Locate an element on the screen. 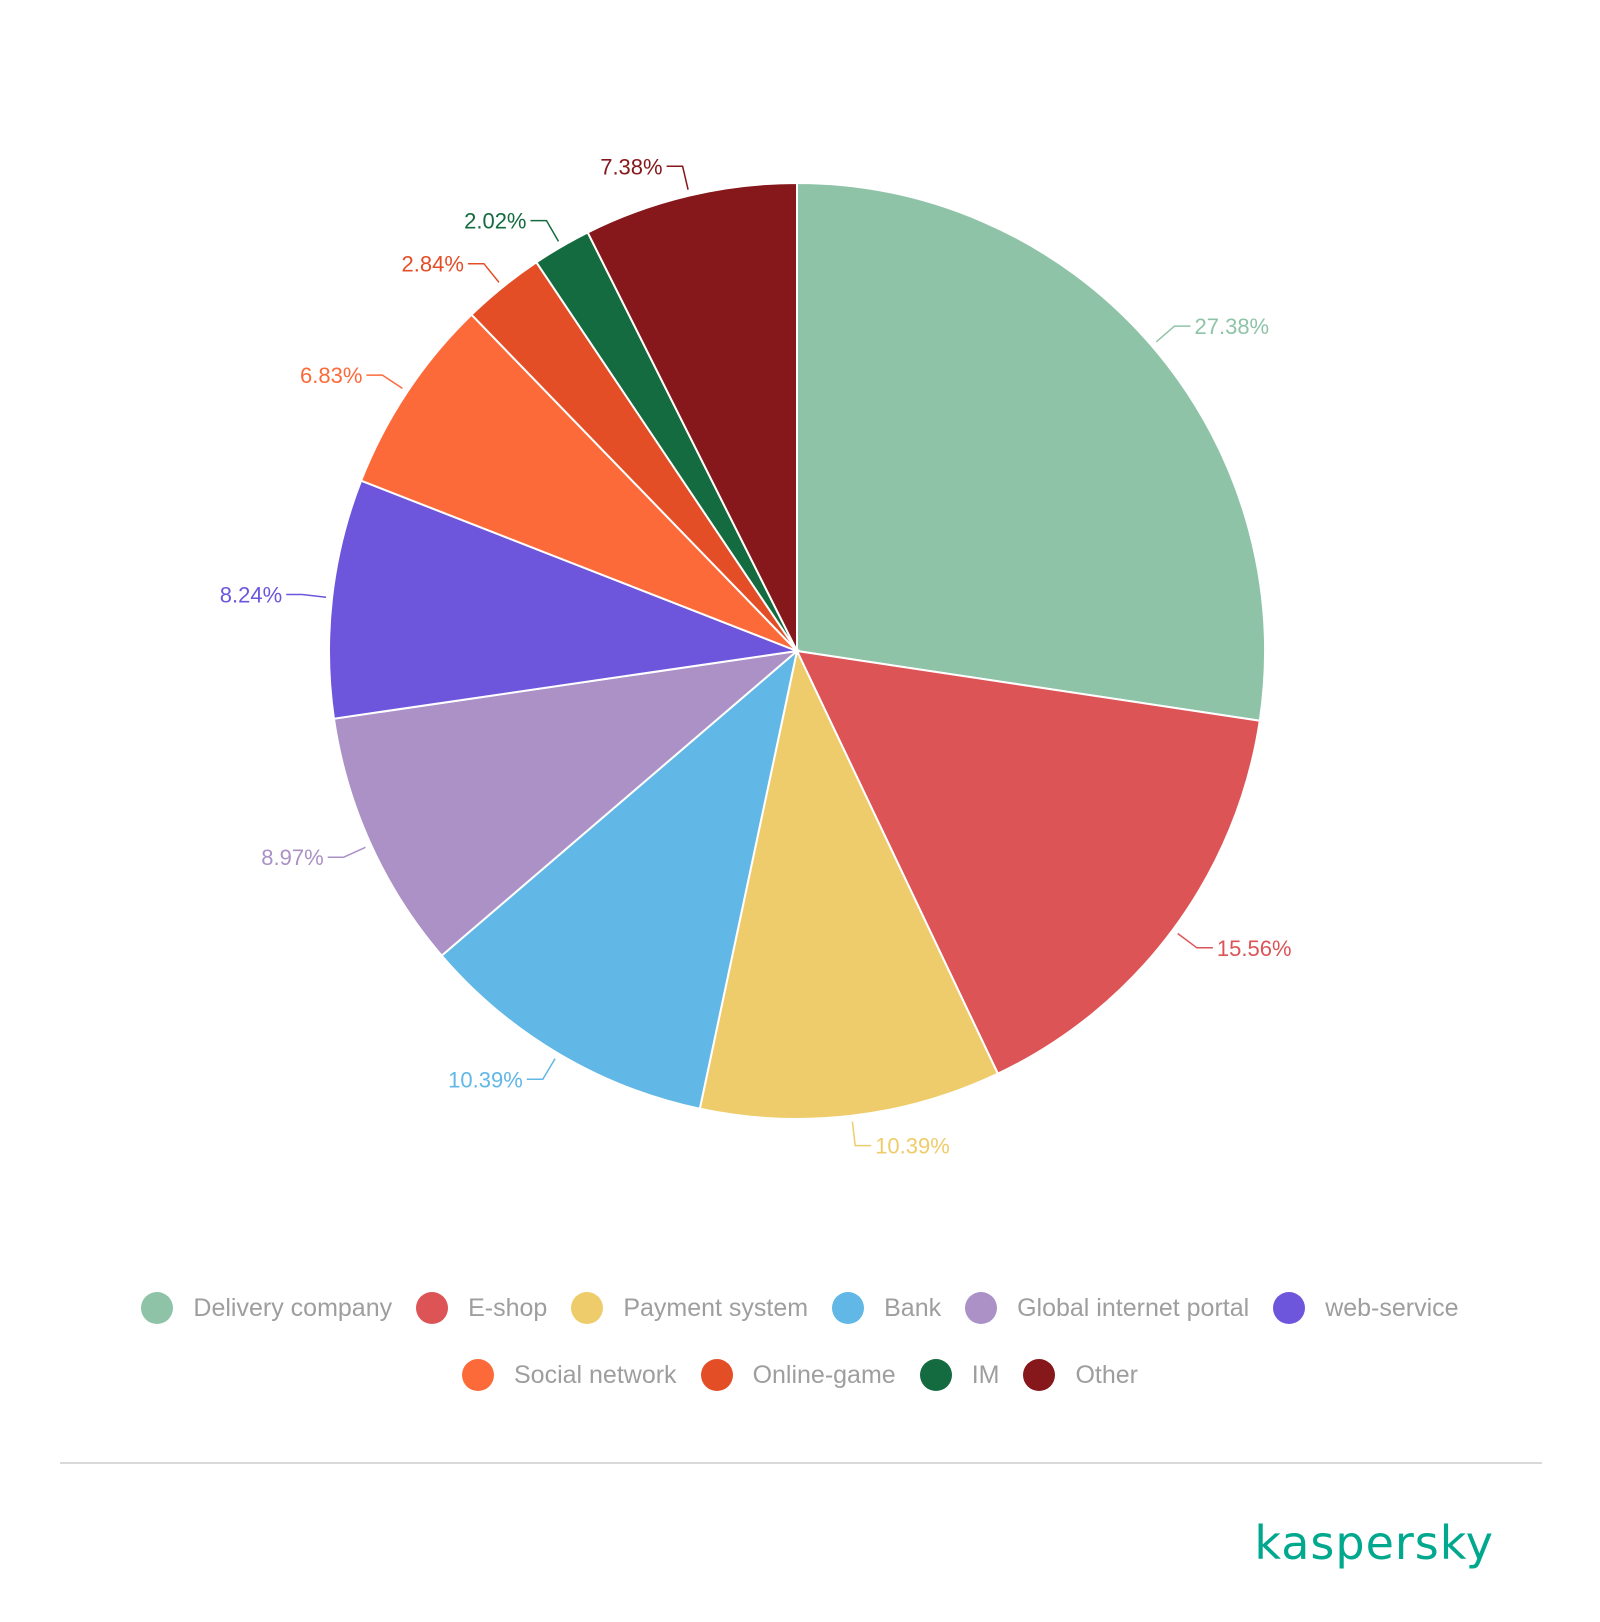  pie-slice-delivery-company is located at coordinates (1031, 451).